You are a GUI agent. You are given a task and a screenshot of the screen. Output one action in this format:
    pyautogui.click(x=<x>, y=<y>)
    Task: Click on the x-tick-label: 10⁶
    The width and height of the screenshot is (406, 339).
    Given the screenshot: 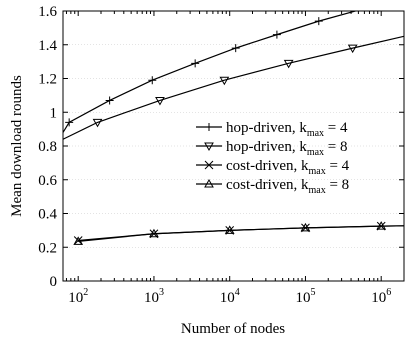 What is the action you would take?
    pyautogui.click(x=381, y=296)
    